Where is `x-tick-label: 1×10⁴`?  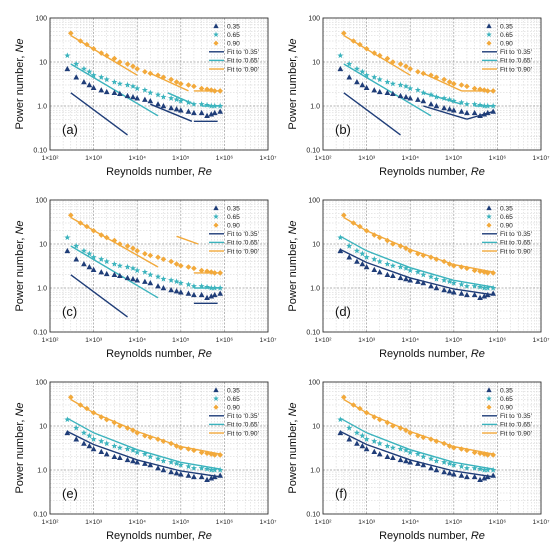 x-tick-label: 1×10⁴ is located at coordinates (410, 340).